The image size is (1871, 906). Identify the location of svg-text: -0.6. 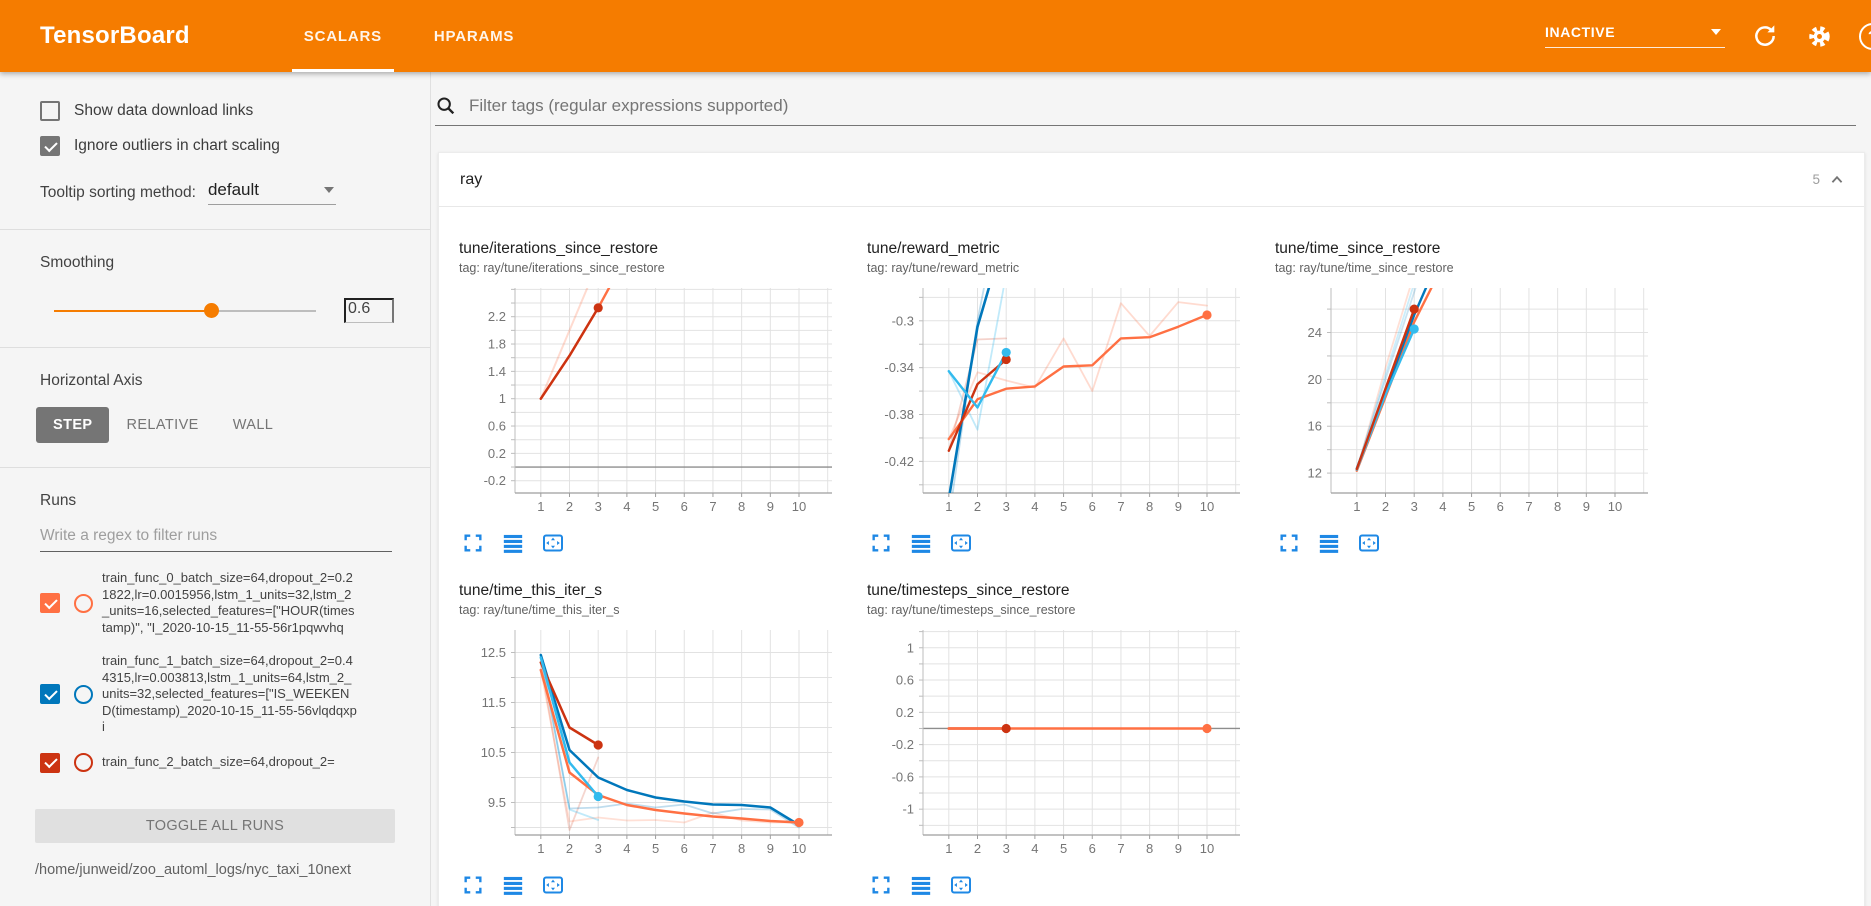
(903, 776).